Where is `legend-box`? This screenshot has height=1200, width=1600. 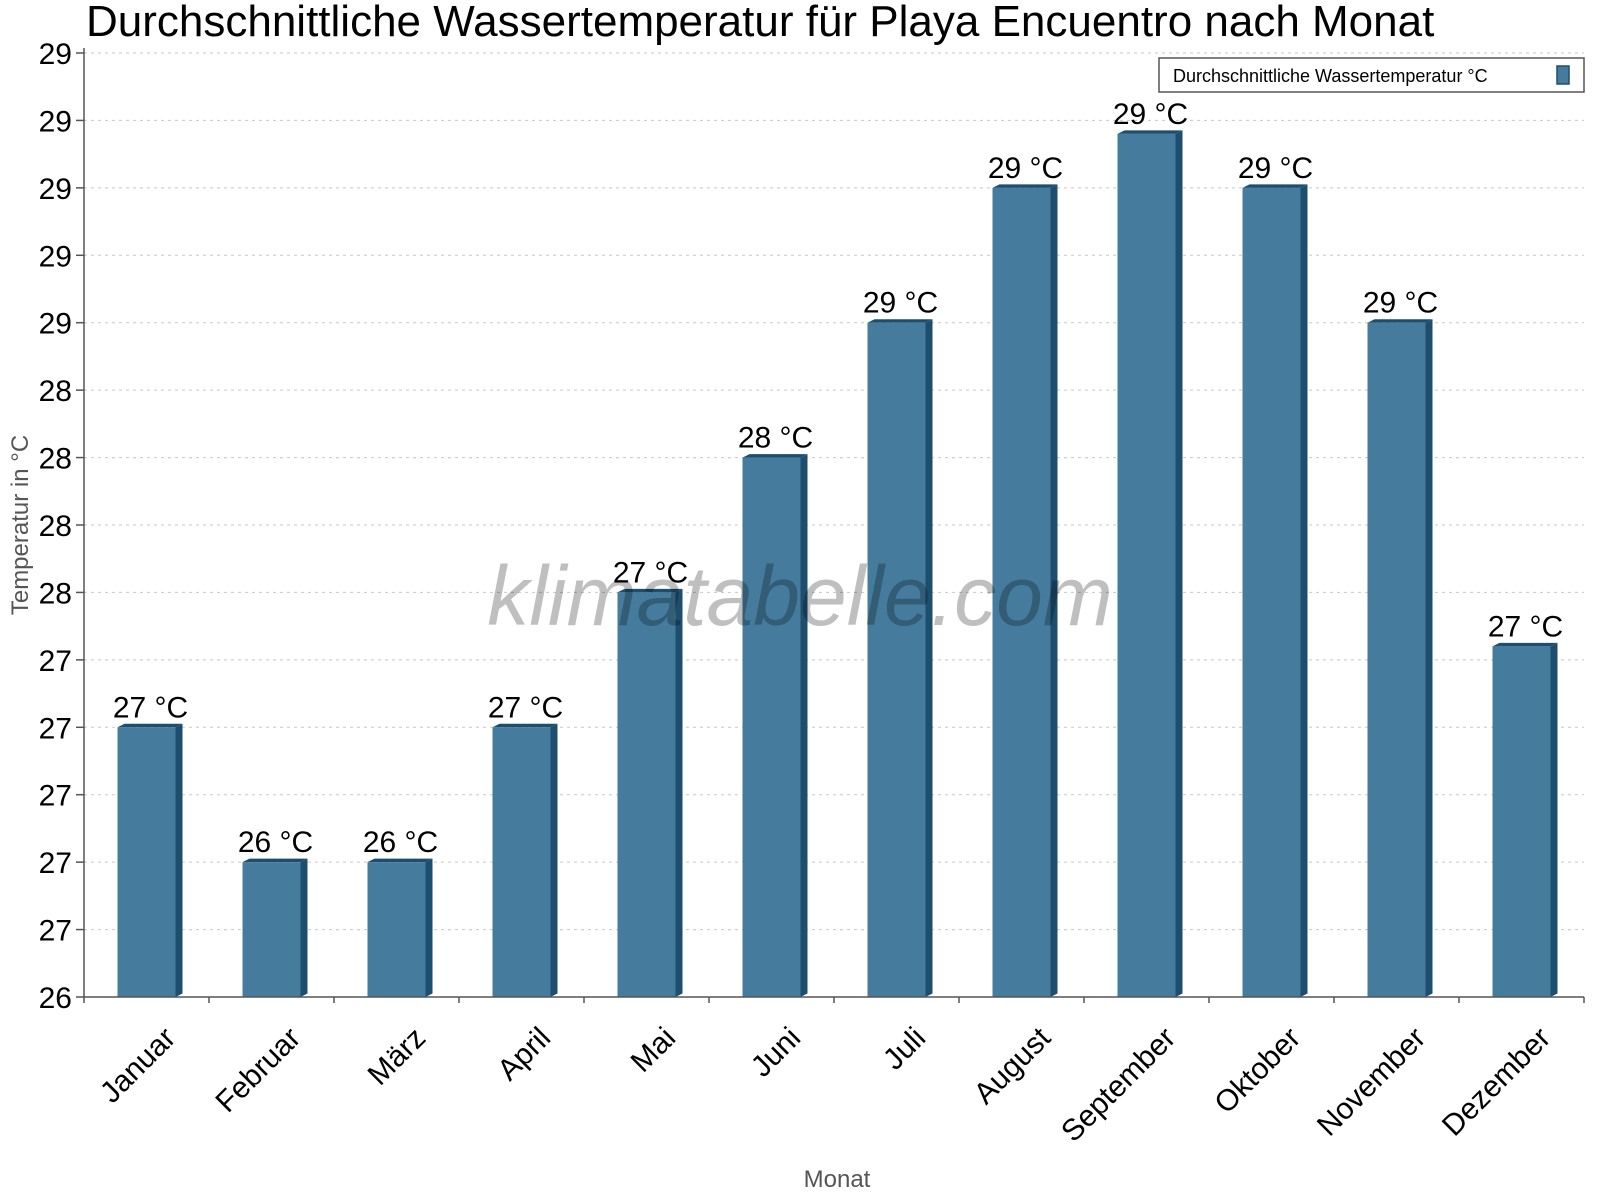 legend-box is located at coordinates (1371, 75).